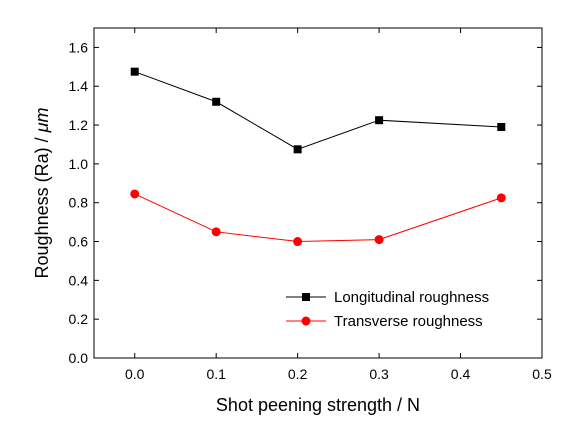  I want to click on x-axis-title: Shot peening strength / N, so click(318, 405).